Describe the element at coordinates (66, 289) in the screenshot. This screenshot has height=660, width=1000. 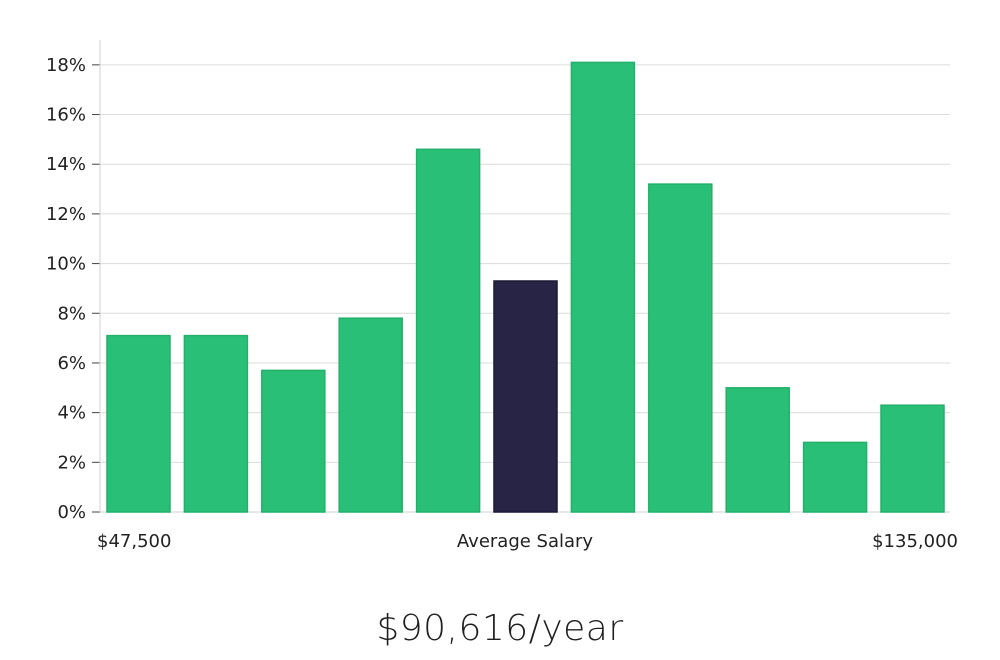
I see `y-tick-labels: 0% 2% 4% 6% 8% 10% 12% 14% 16% 18%` at that location.